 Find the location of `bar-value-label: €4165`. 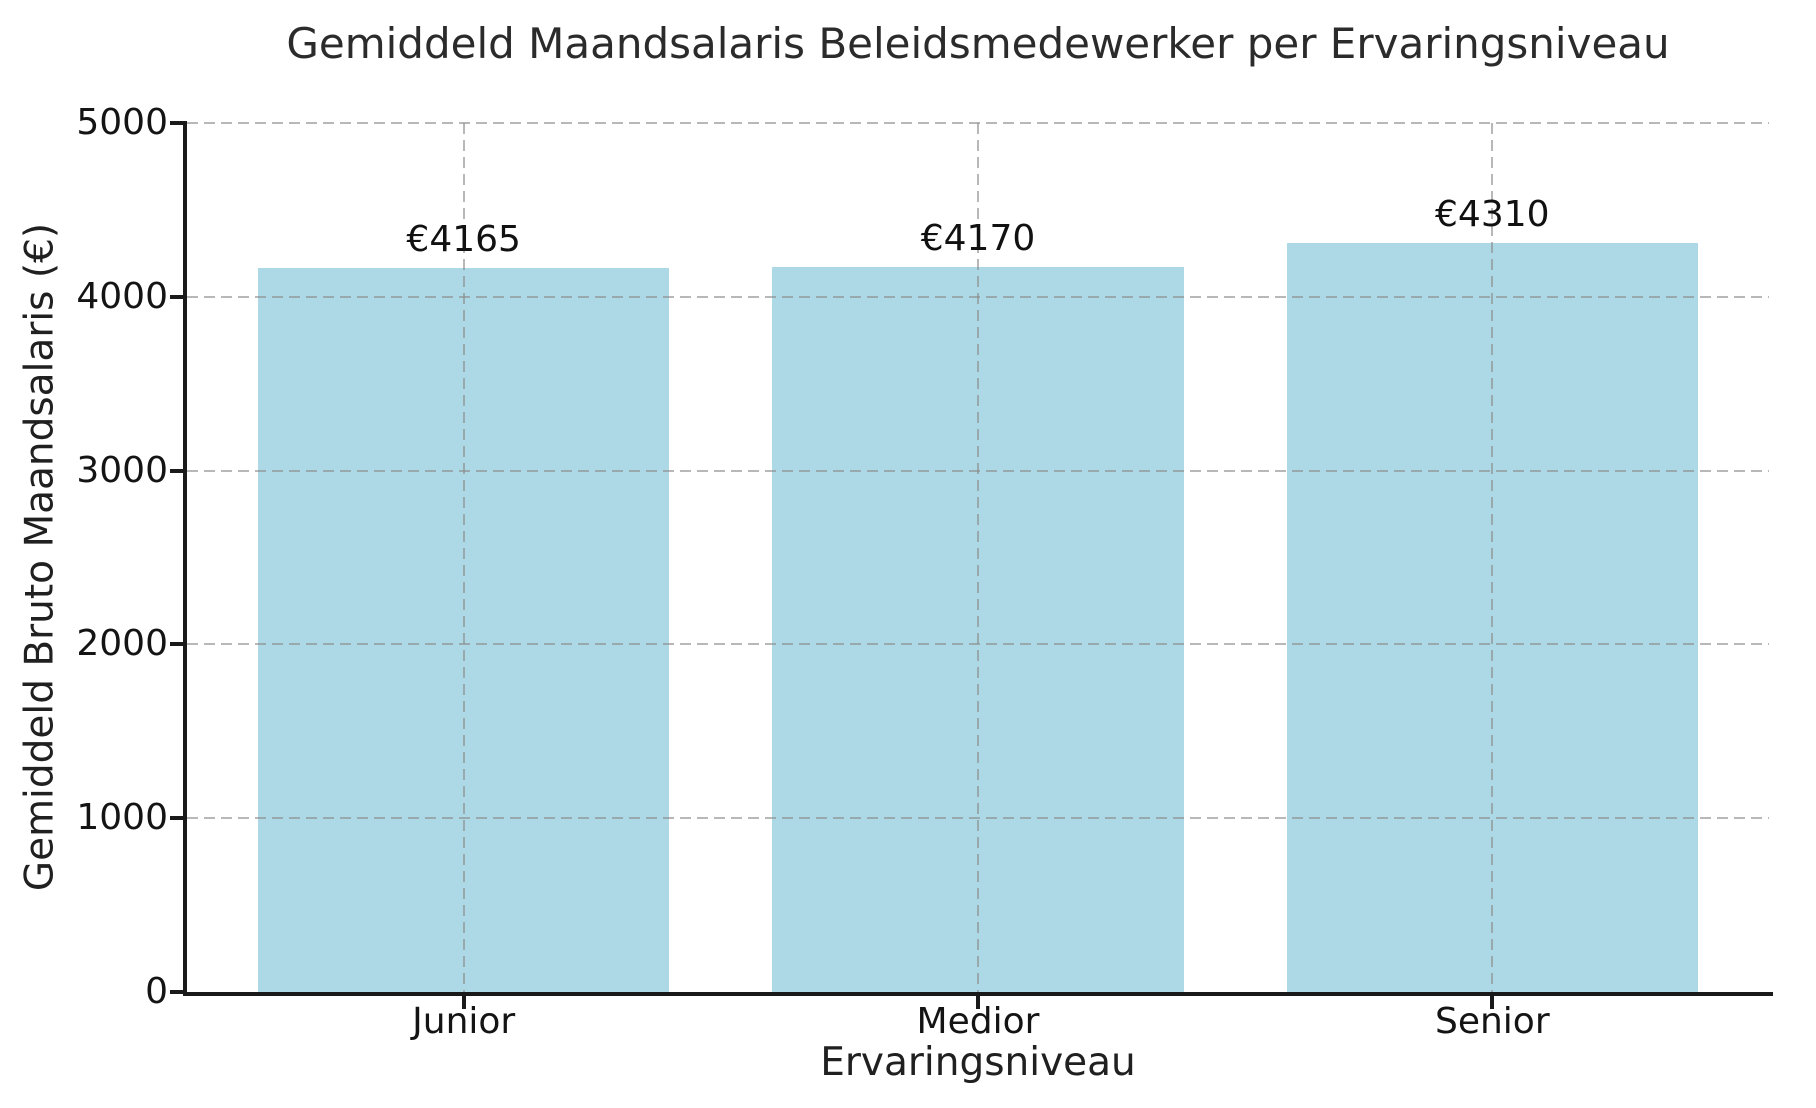

bar-value-label: €4165 is located at coordinates (463, 240).